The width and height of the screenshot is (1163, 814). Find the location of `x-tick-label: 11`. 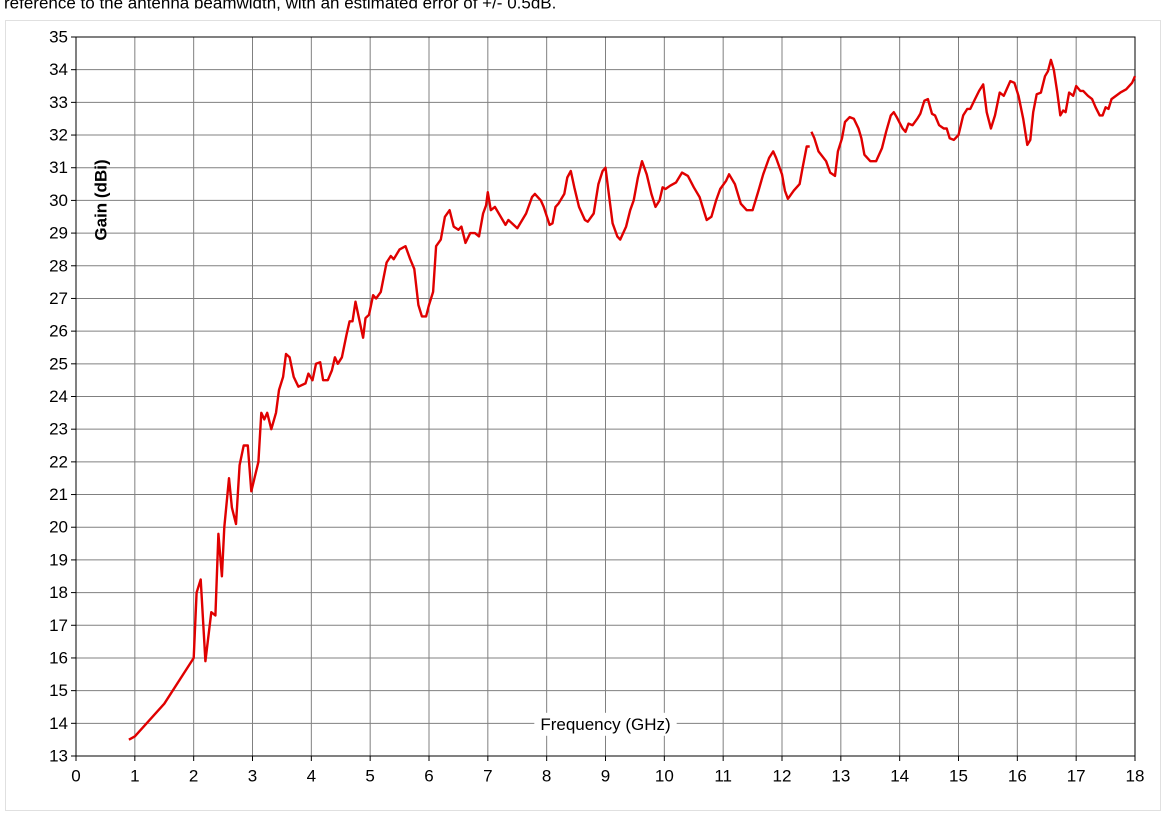

x-tick-label: 11 is located at coordinates (723, 775).